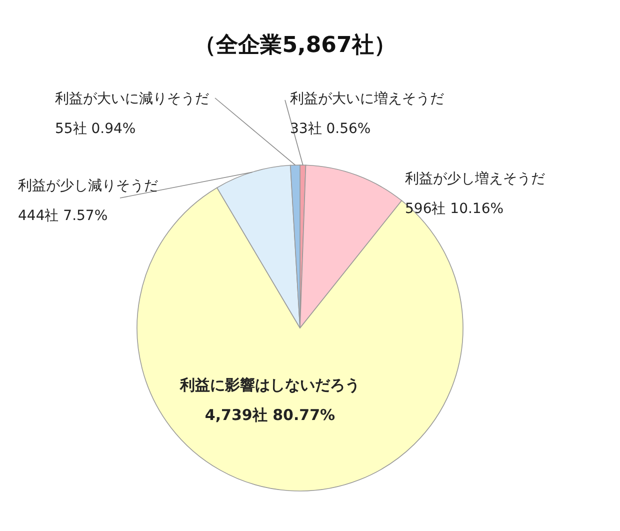  I want to click on data-label: 596社 10.16%, so click(454, 209).